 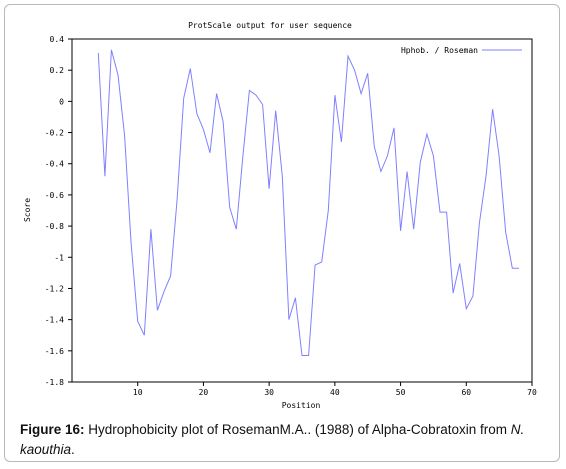 What do you see at coordinates (138, 392) in the screenshot?
I see `x-tick-label: 10` at bounding box center [138, 392].